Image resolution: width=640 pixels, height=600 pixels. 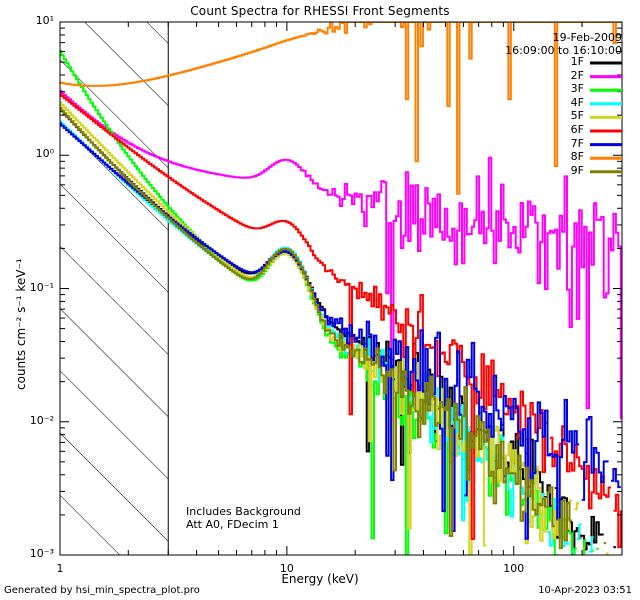 What do you see at coordinates (514, 568) in the screenshot?
I see `x-tick-label: 100` at bounding box center [514, 568].